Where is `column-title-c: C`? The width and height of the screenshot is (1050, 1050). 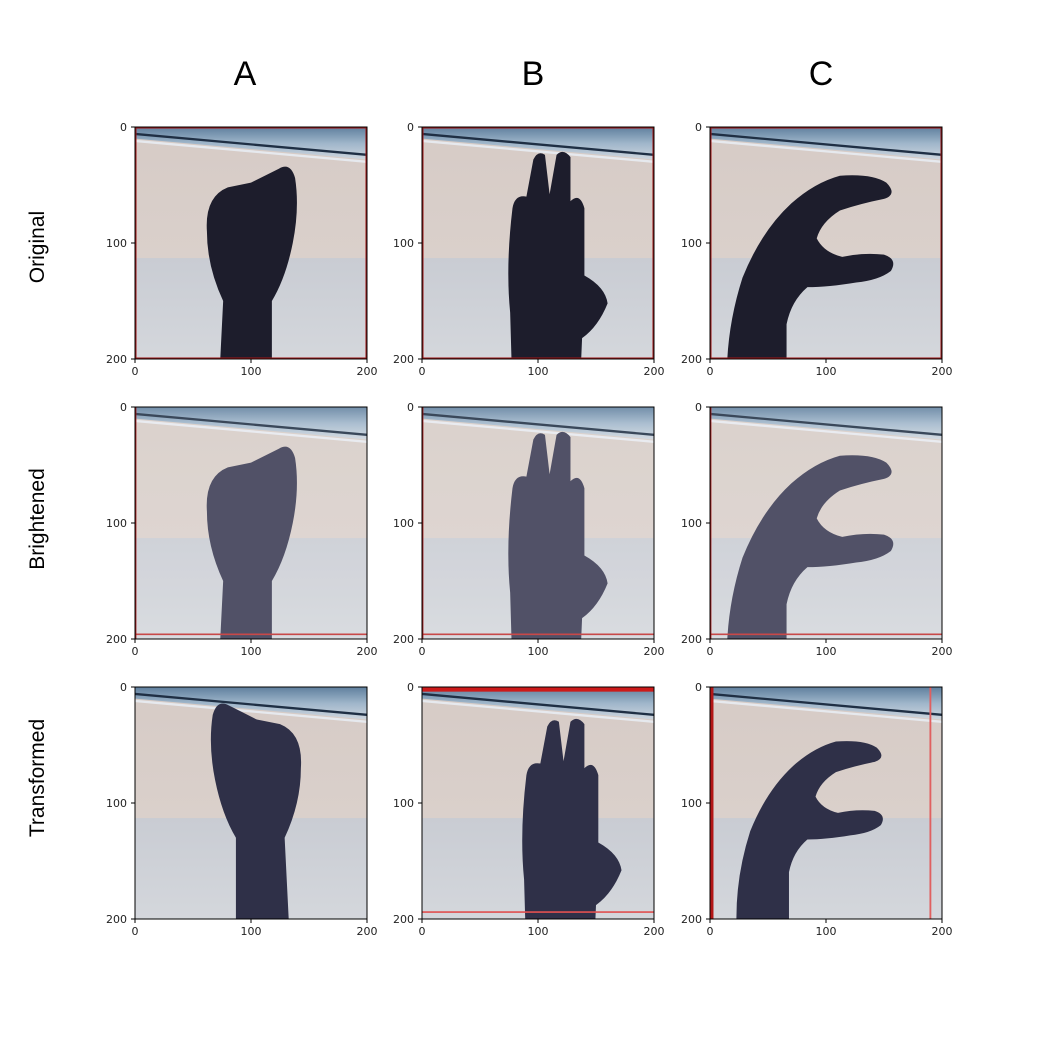
column-title-c: C is located at coordinates (821, 74).